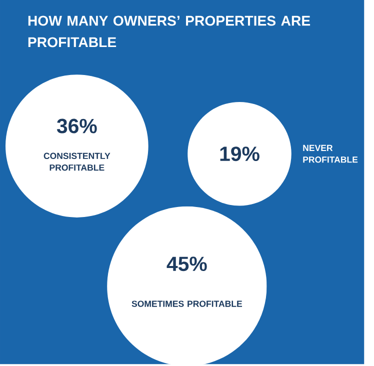 Image resolution: width=374 pixels, height=366 pixels. I want to click on data-label: 45%, so click(186, 264).